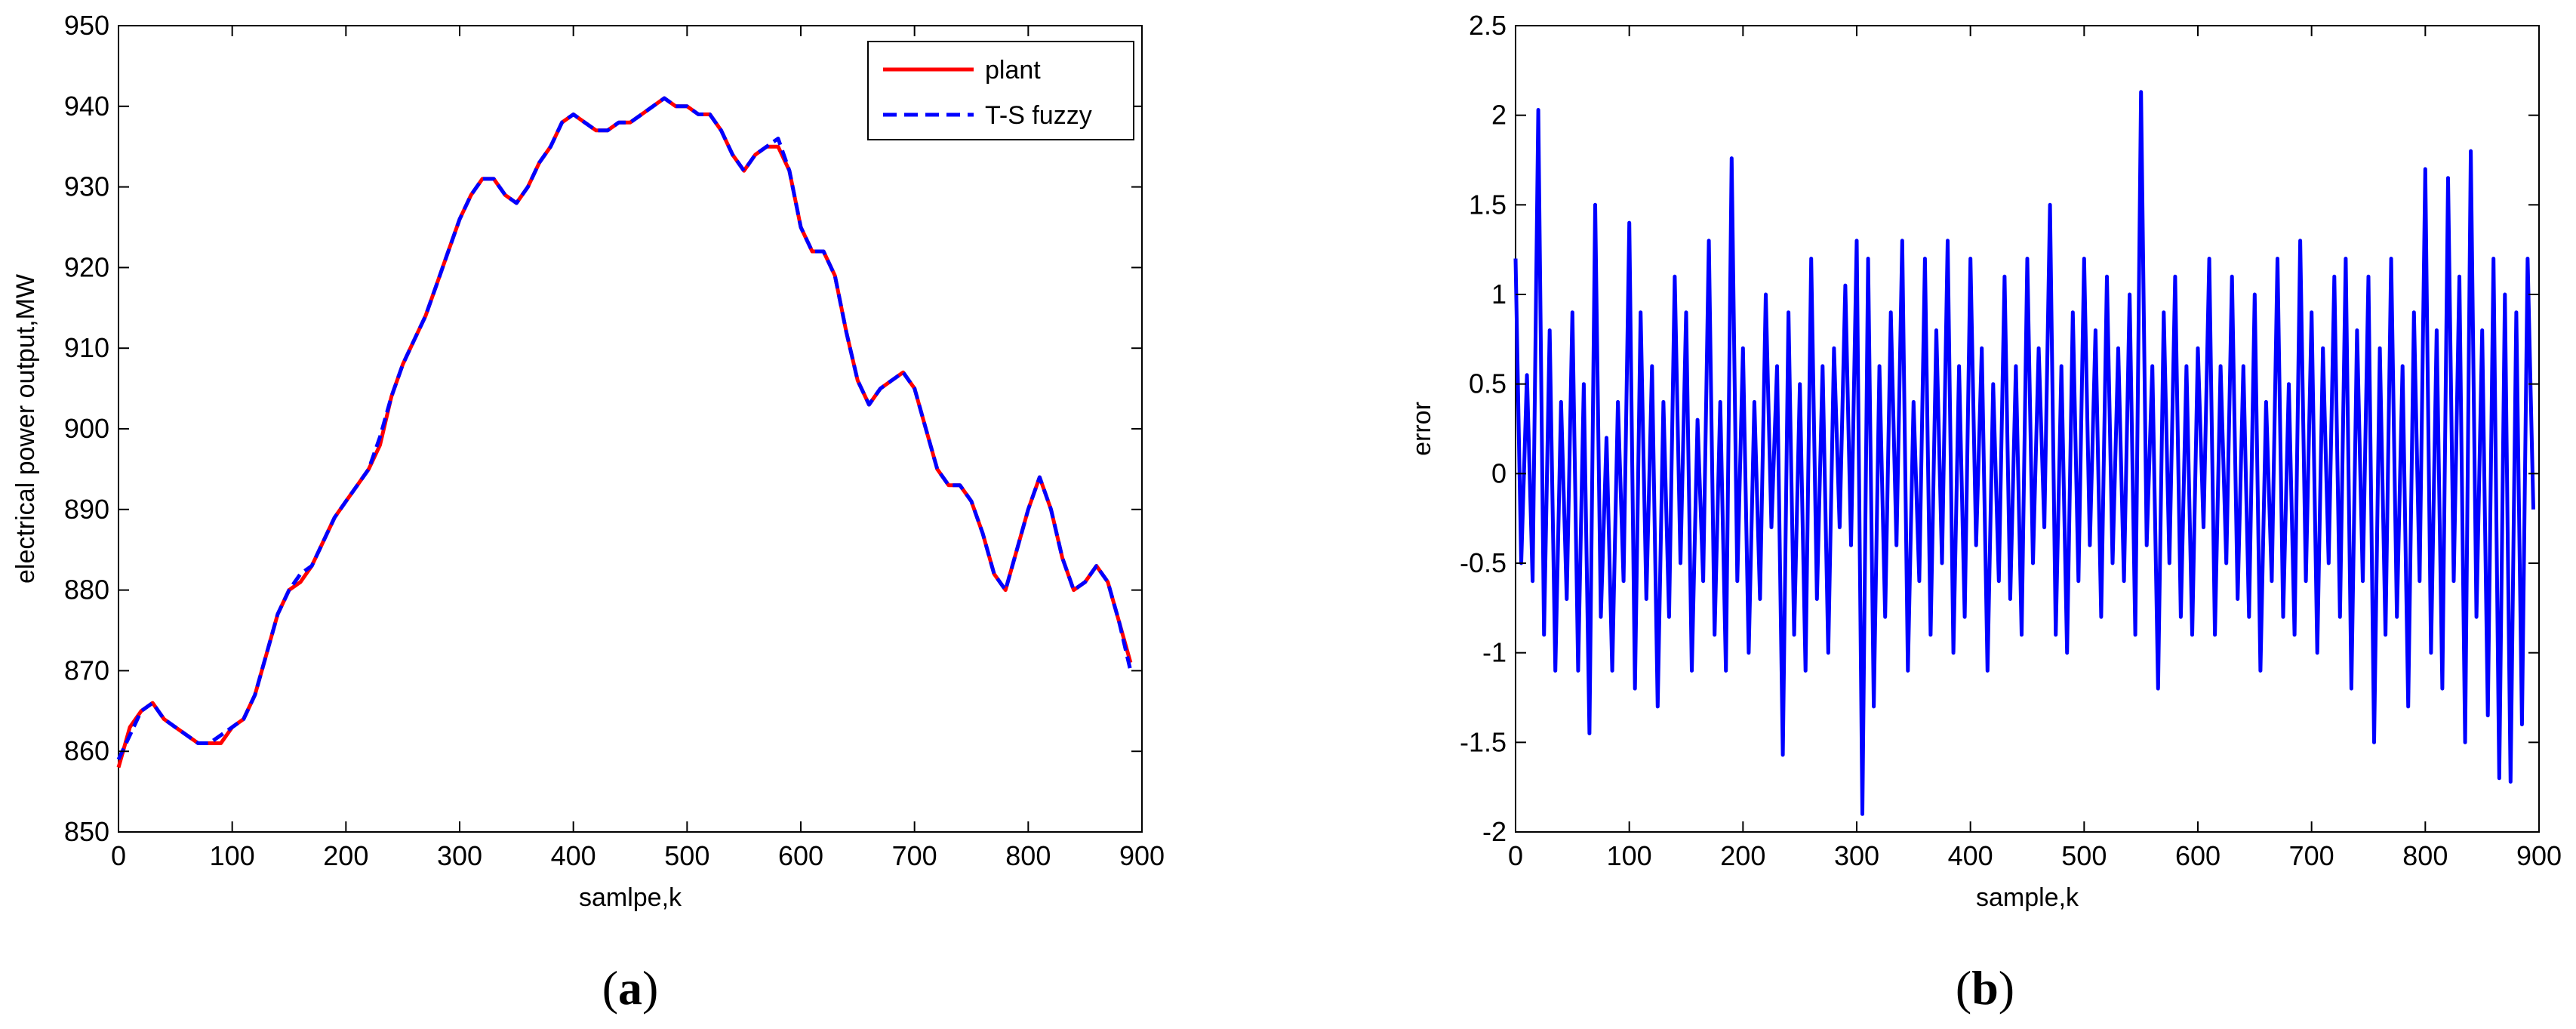  Describe the element at coordinates (1494, 652) in the screenshot. I see `y-tick-label: -1` at that location.